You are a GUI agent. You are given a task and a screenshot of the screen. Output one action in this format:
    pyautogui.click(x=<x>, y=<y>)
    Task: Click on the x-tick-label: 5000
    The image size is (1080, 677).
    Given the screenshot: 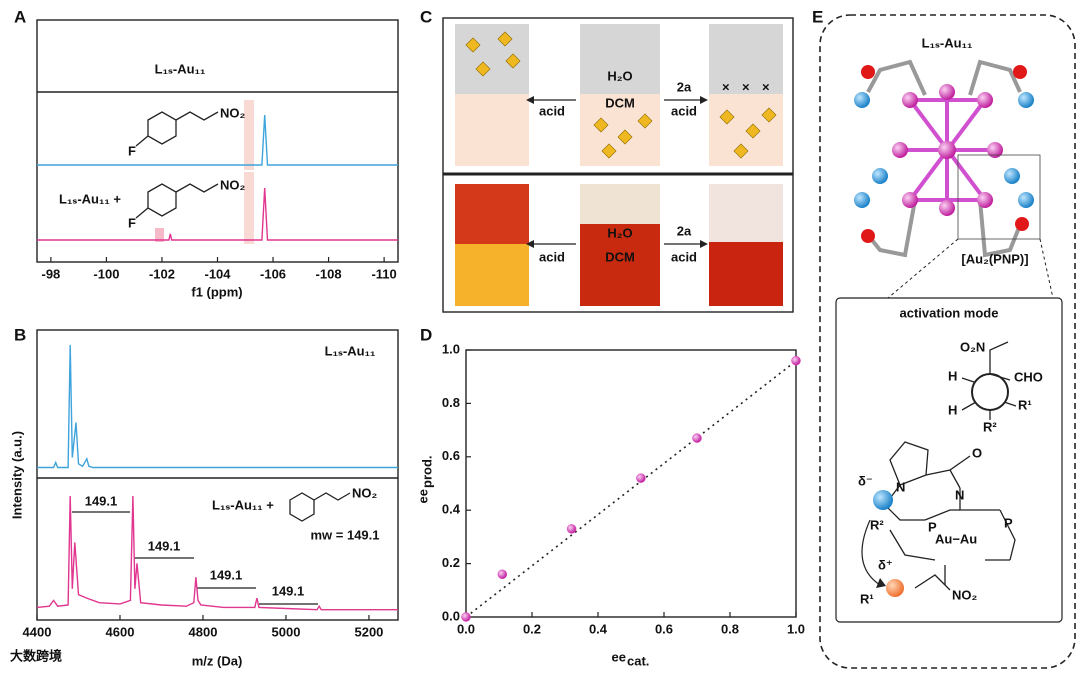 What is the action you would take?
    pyautogui.click(x=286, y=631)
    